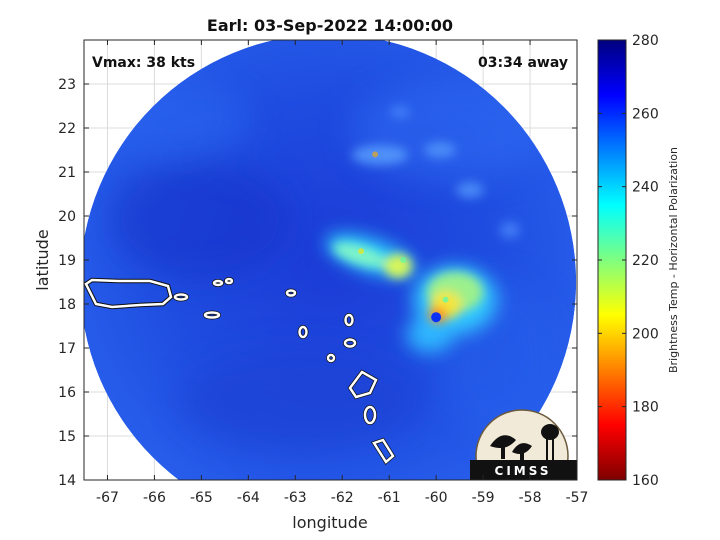 This screenshot has width=720, height=540. Describe the element at coordinates (436, 498) in the screenshot. I see `x-tick-label: -60` at that location.